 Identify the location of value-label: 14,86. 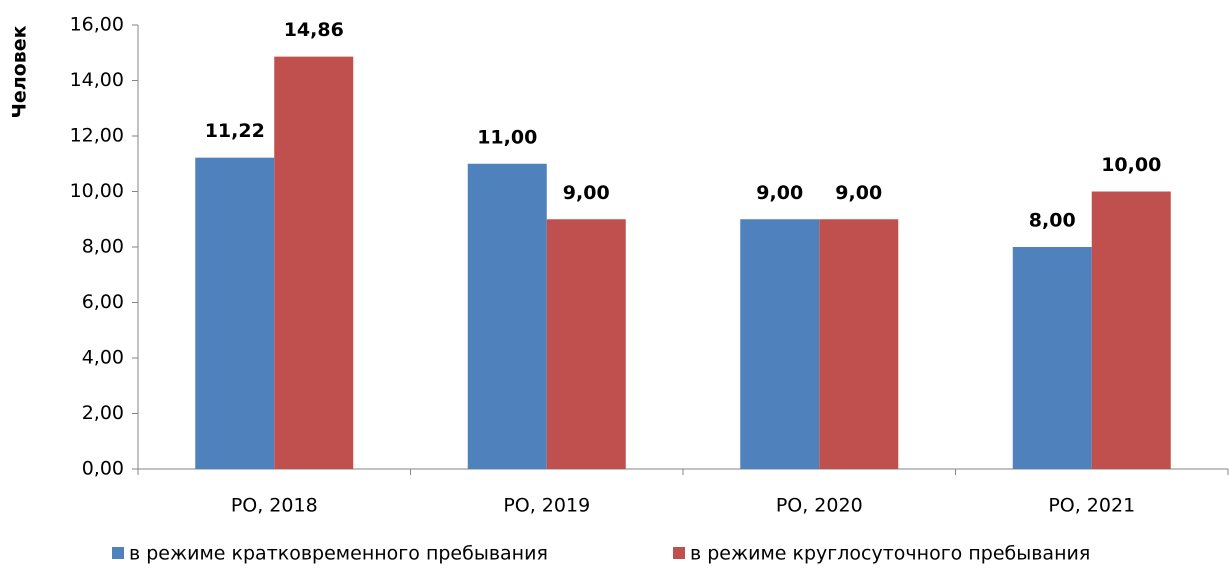
(314, 30).